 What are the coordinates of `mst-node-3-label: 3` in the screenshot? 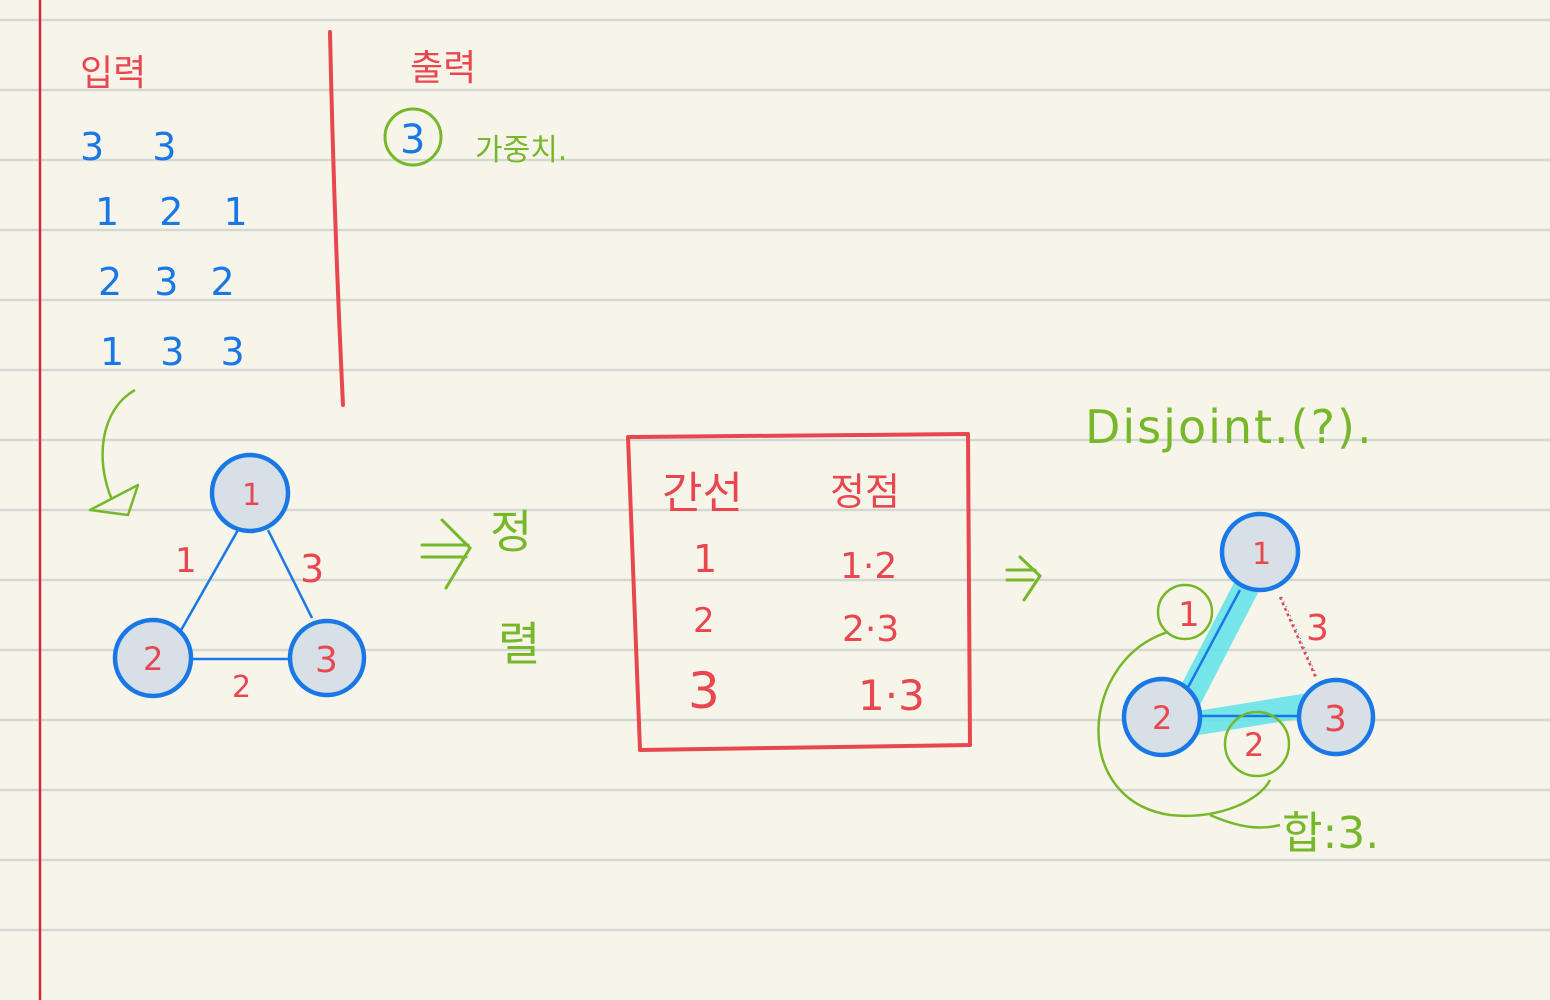 It's located at (1335, 719).